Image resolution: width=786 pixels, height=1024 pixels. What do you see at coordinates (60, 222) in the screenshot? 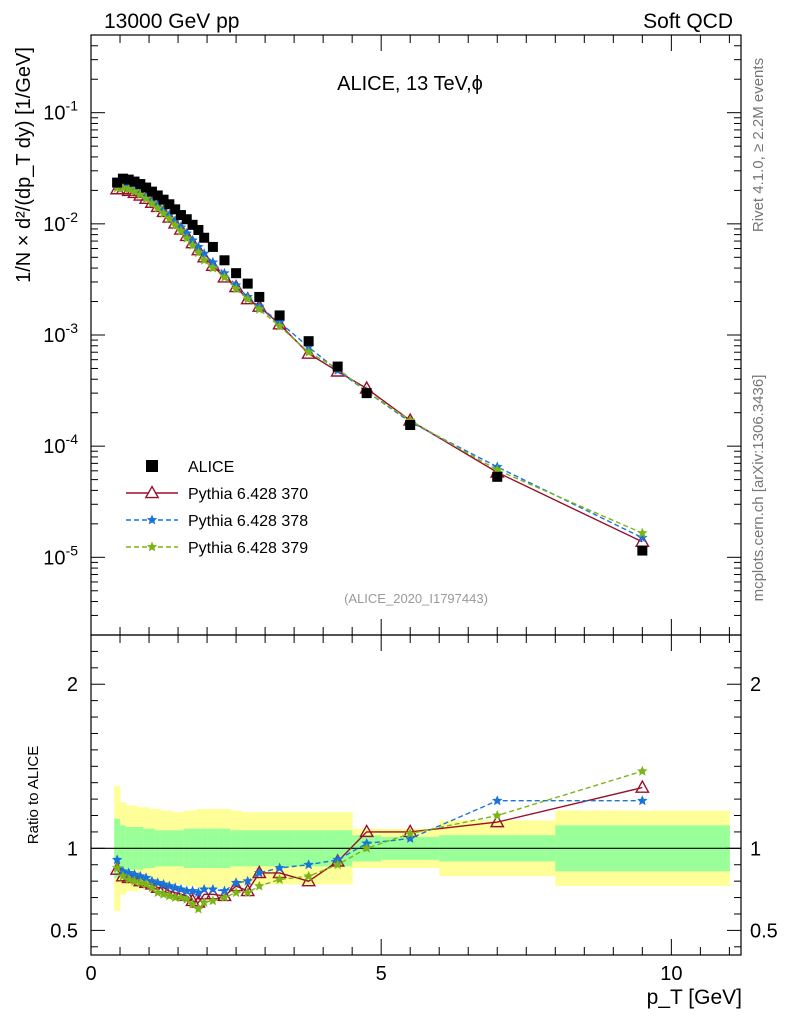
I see `y-tick-label: 10⁻²` at bounding box center [60, 222].